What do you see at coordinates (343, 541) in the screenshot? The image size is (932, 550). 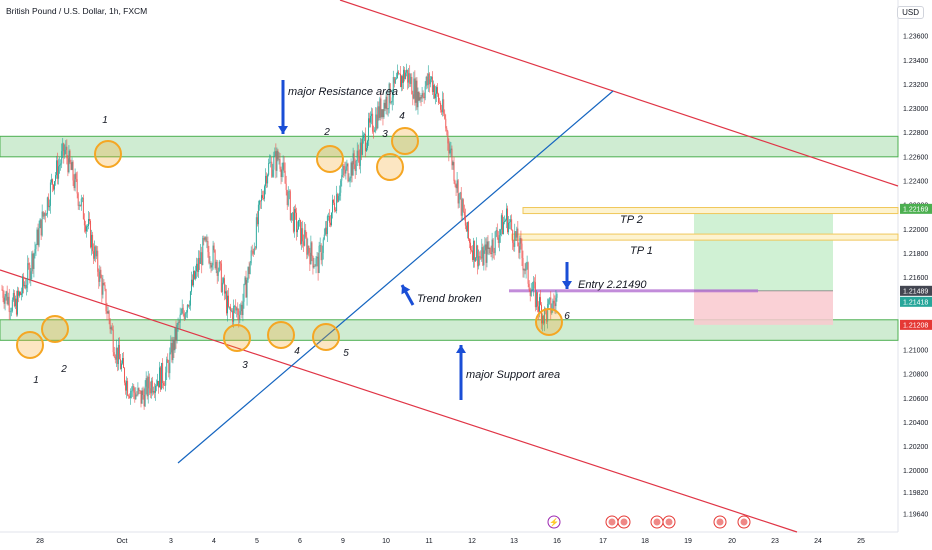 I see `time-tick-label: 9` at bounding box center [343, 541].